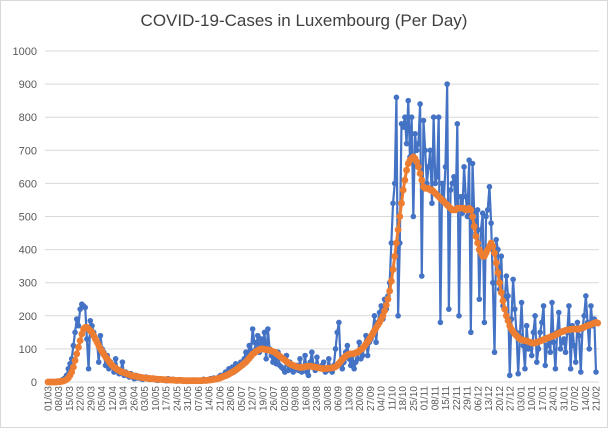 The width and height of the screenshot is (608, 428). Describe the element at coordinates (145, 398) in the screenshot. I see `x-tick-label: 03/05` at that location.